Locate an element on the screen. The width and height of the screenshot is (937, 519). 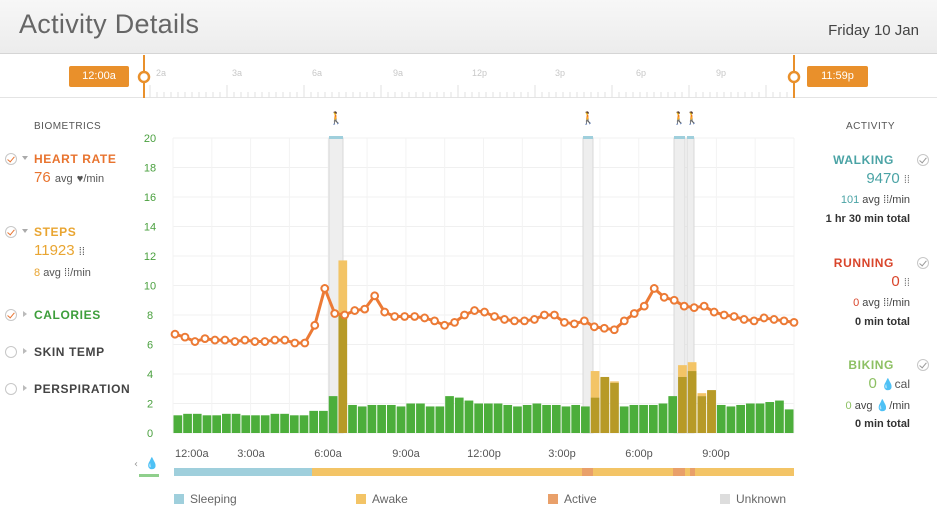
timeline-tick-label: 3p is located at coordinates (560, 73).